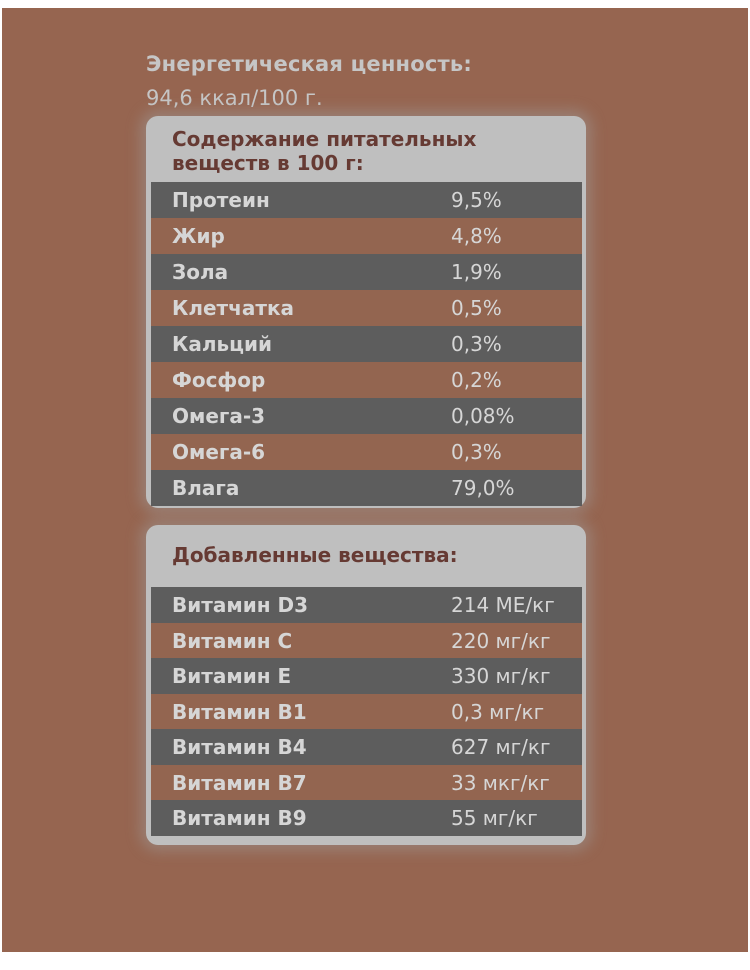 The image size is (750, 970). What do you see at coordinates (219, 416) in the screenshot?
I see `nutrient-name: Омега-3` at bounding box center [219, 416].